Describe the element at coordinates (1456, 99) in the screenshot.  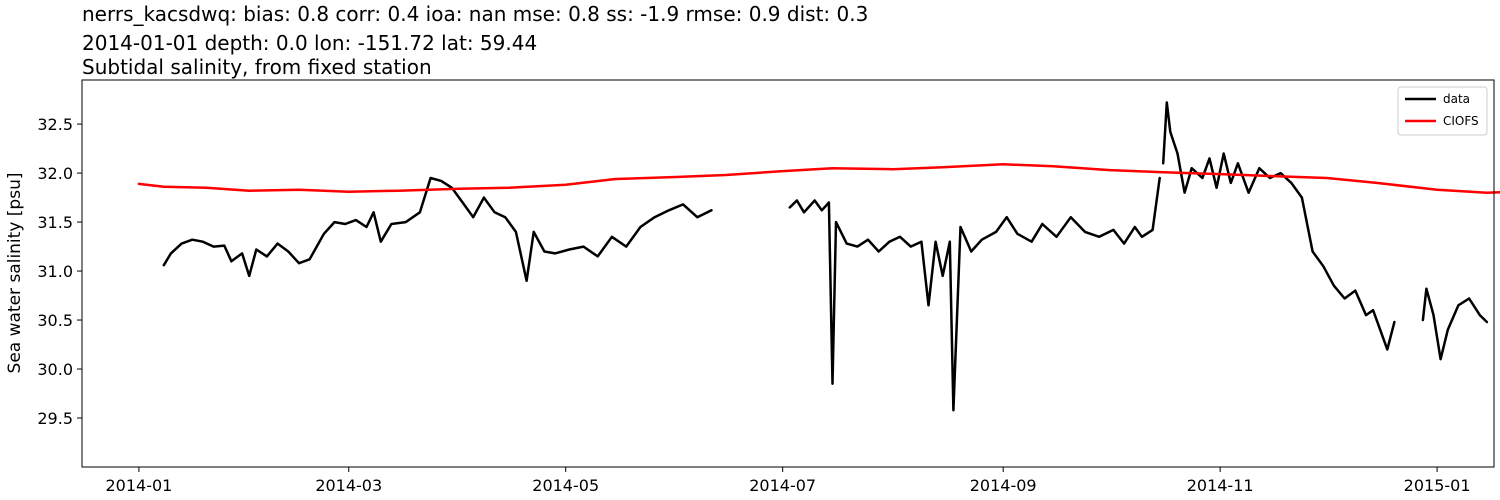
I see `legend-label-data: data` at that location.